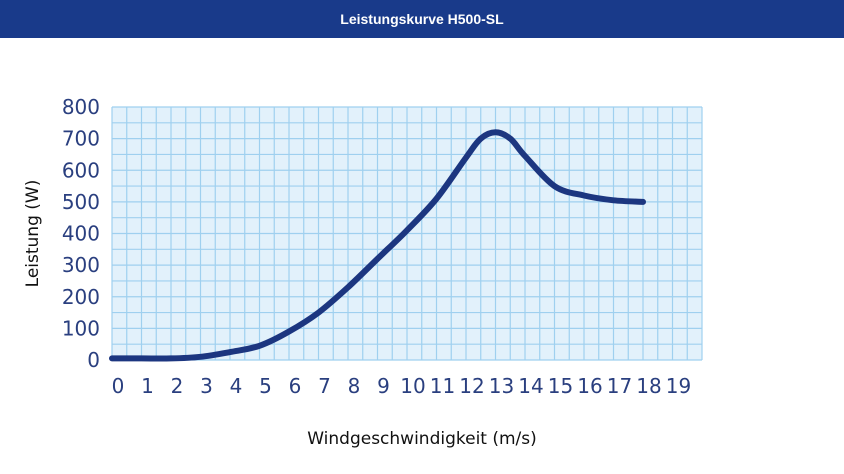  I want to click on chart-title-bar: Leistungskurve H500-SL, so click(422, 19).